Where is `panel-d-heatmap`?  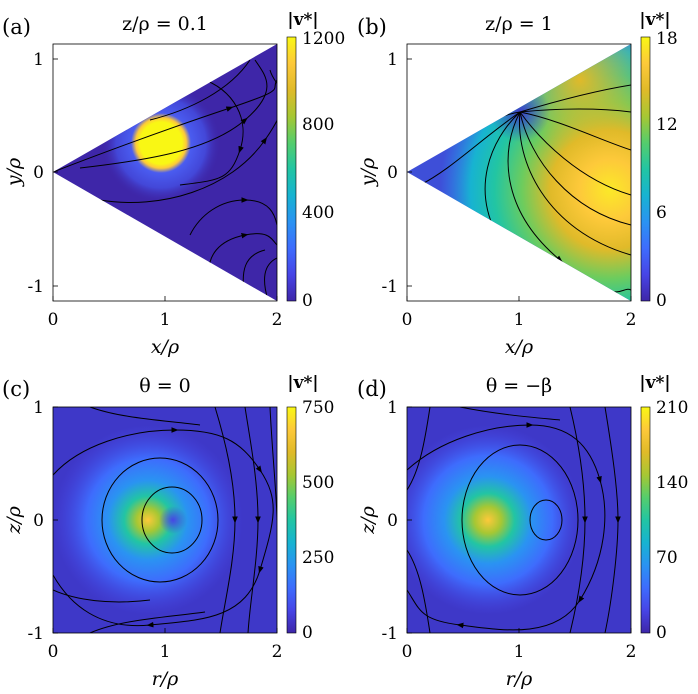
panel-d-heatmap is located at coordinates (519, 520).